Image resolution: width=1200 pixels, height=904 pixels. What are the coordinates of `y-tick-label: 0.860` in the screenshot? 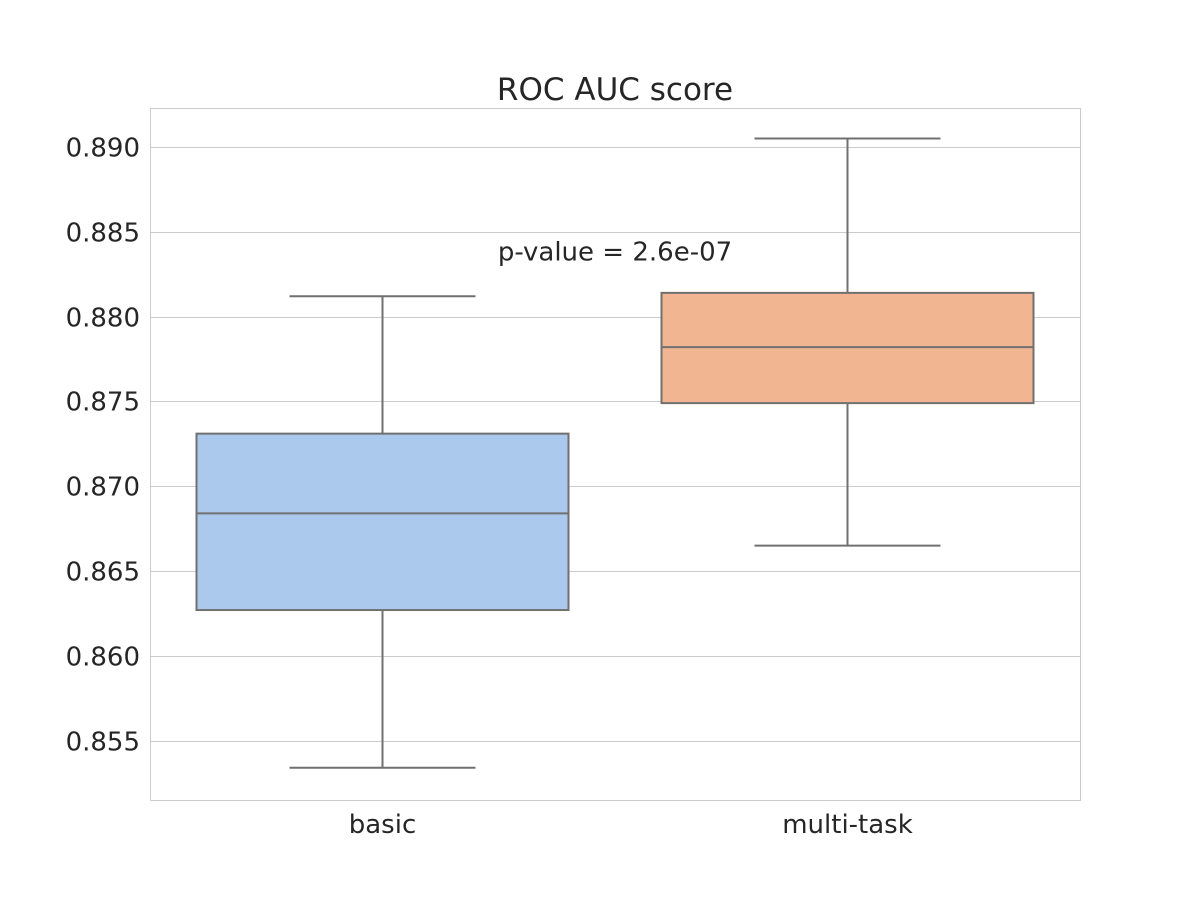 It's located at (103, 658).